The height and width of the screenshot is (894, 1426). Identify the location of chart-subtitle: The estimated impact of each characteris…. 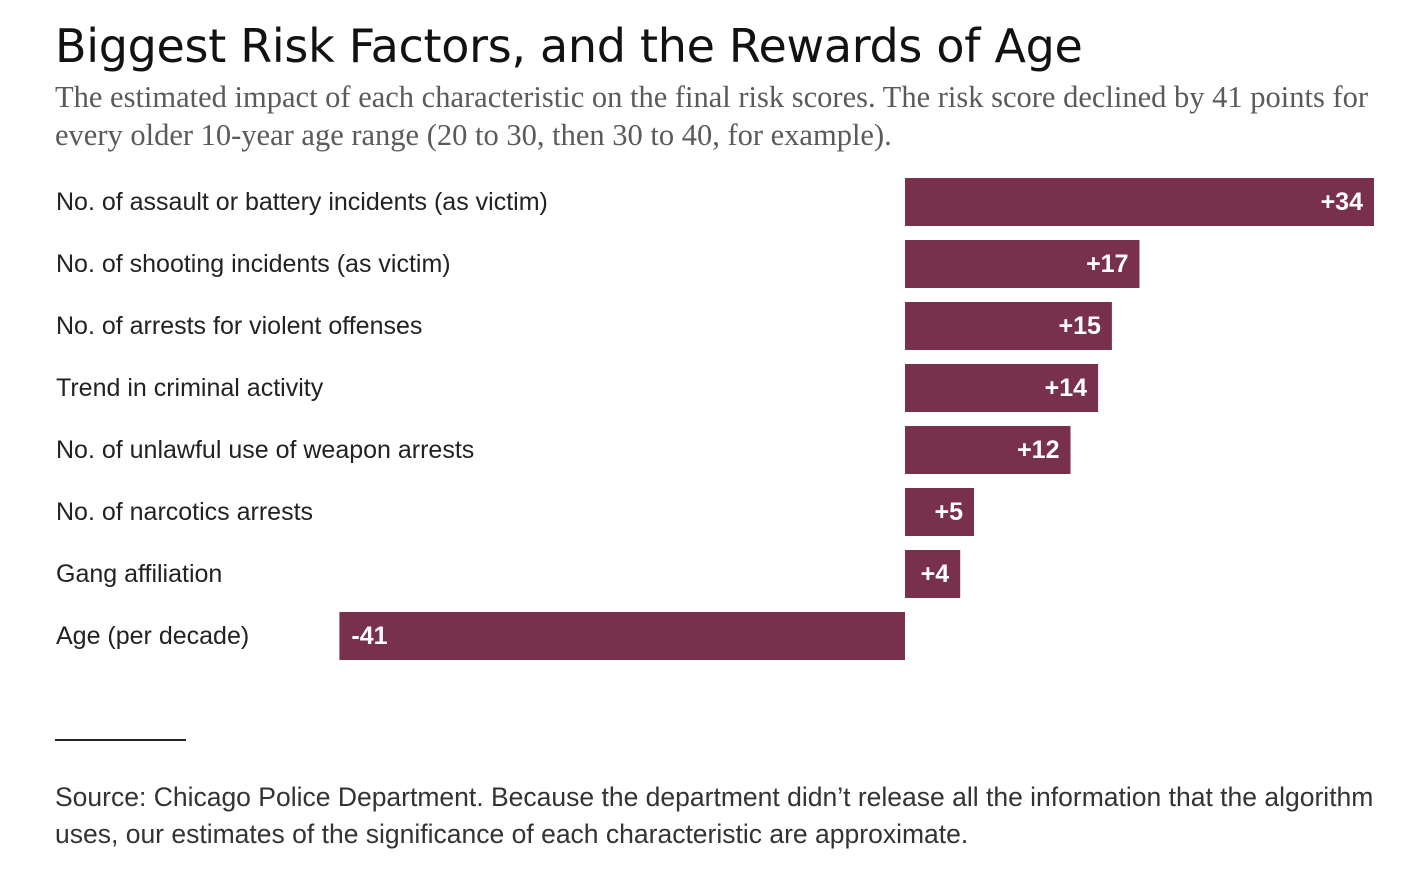
(712, 116).